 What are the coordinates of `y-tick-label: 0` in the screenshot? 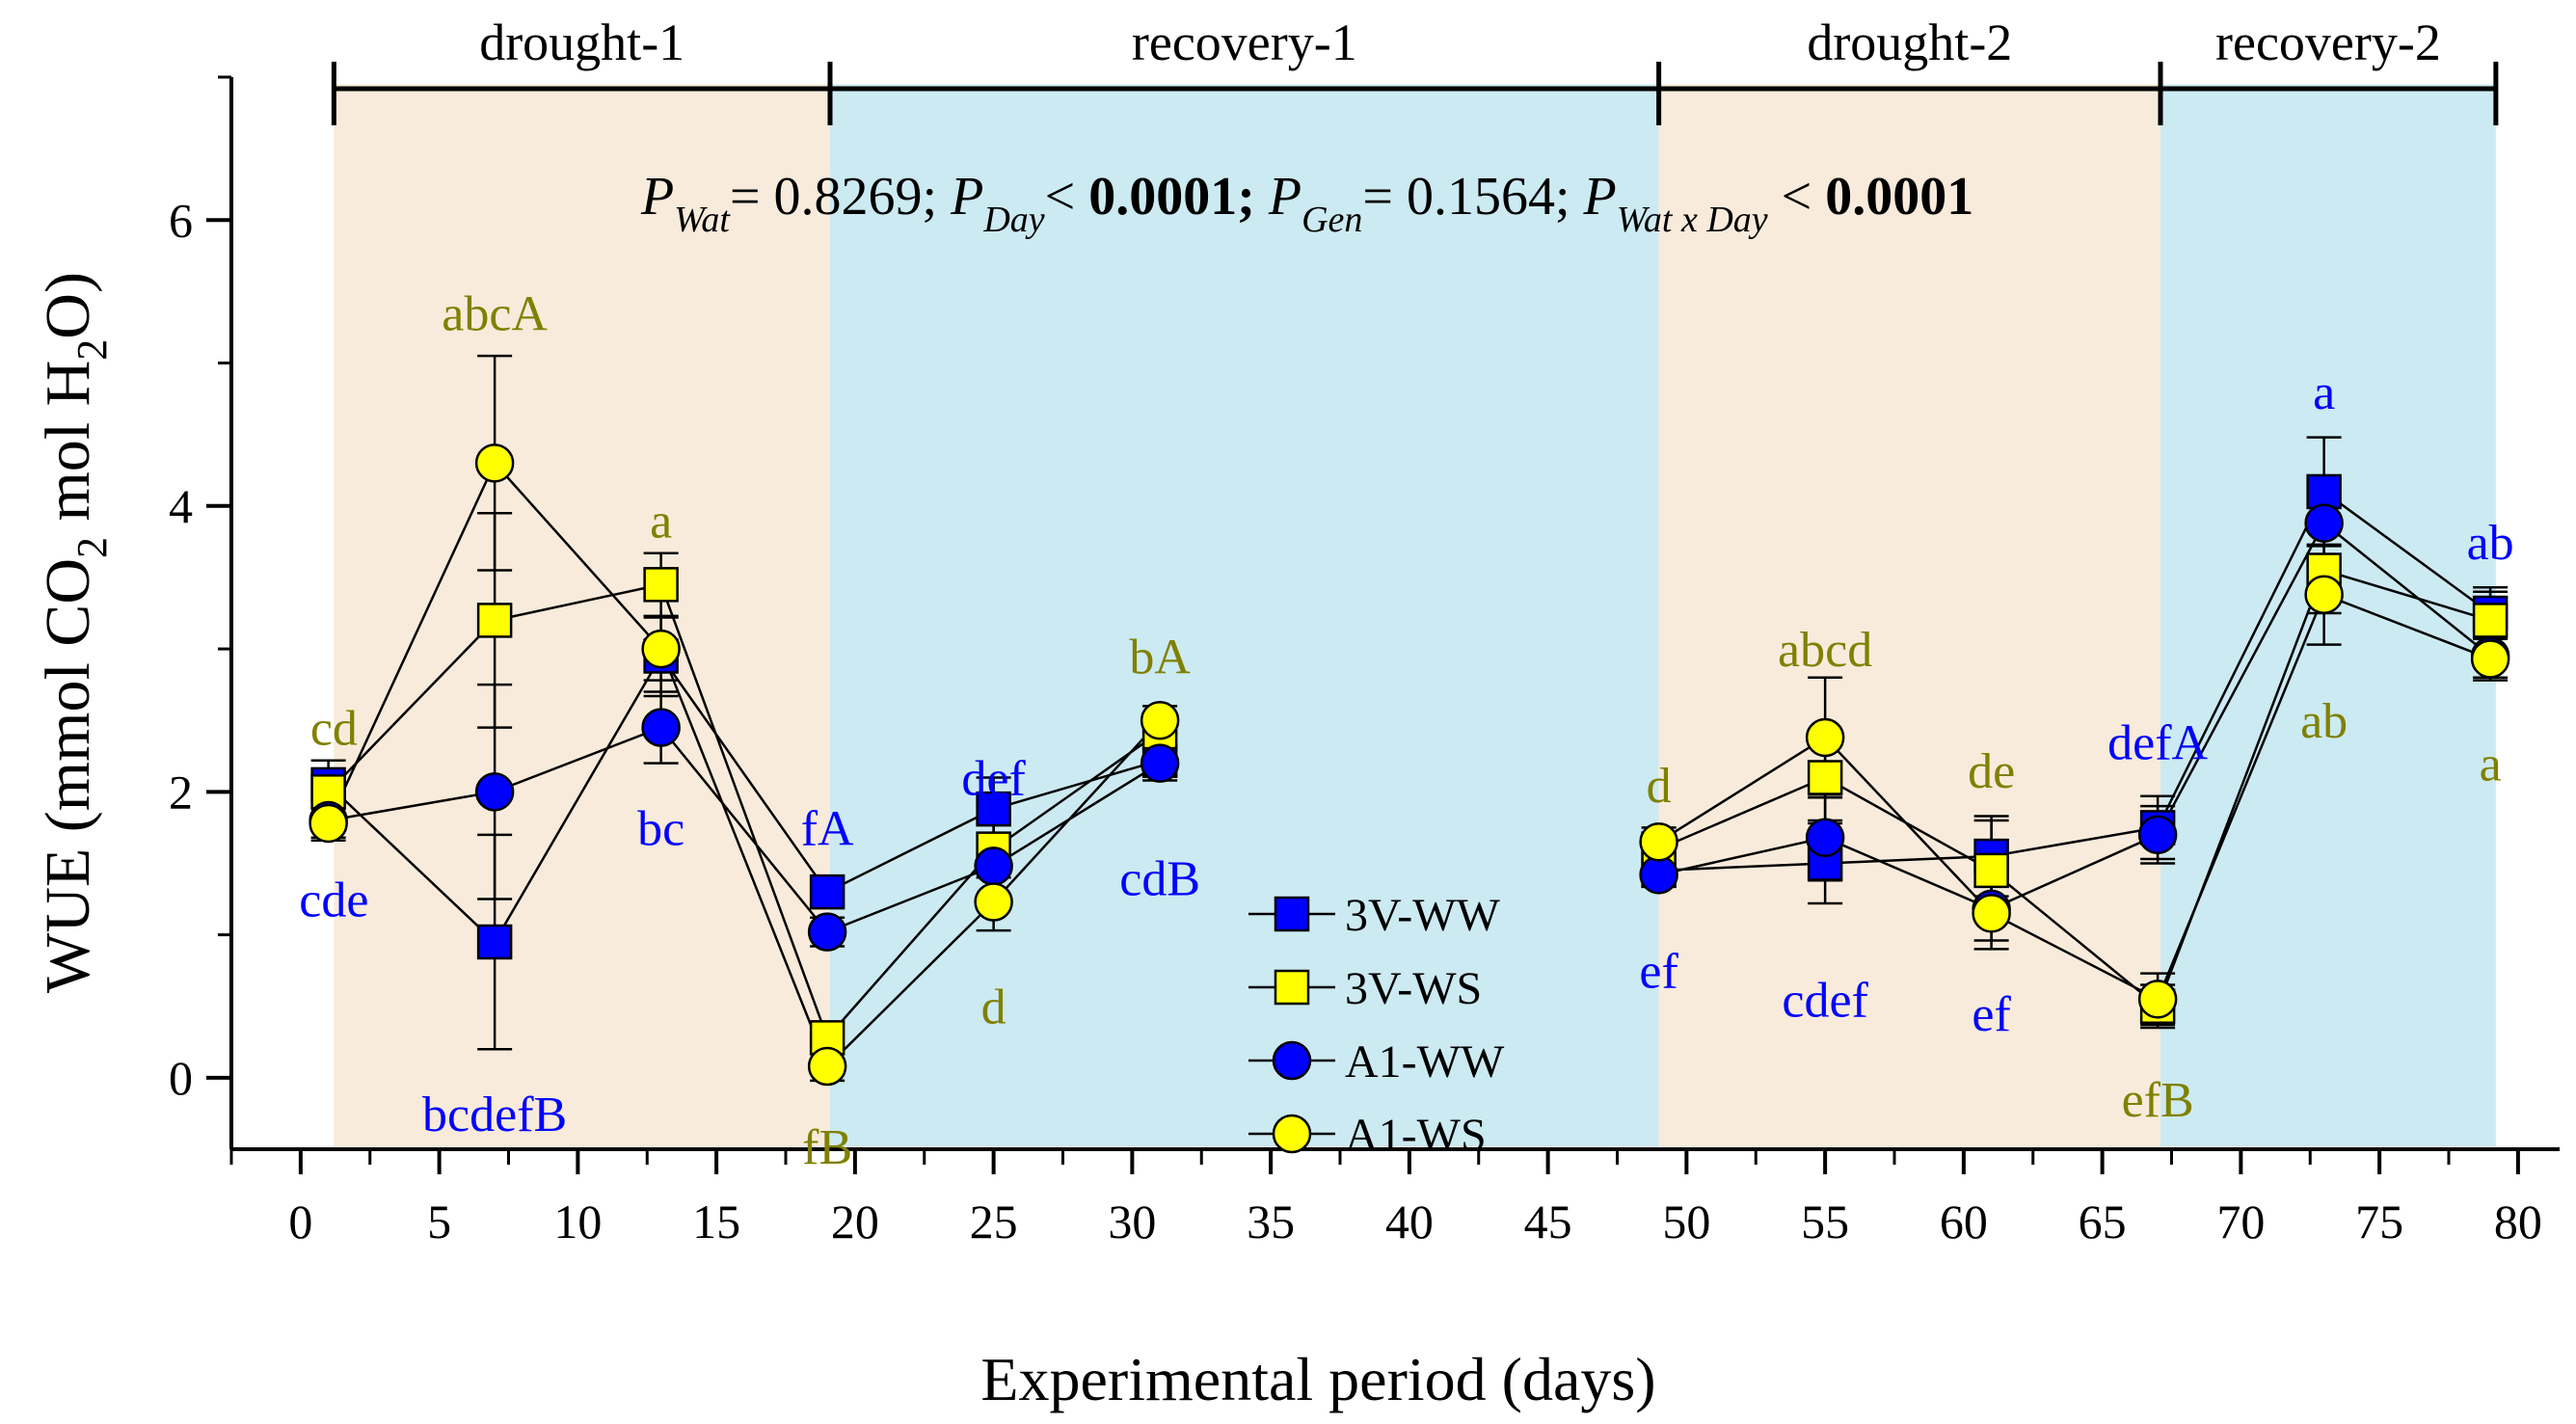 It's located at (181, 1078).